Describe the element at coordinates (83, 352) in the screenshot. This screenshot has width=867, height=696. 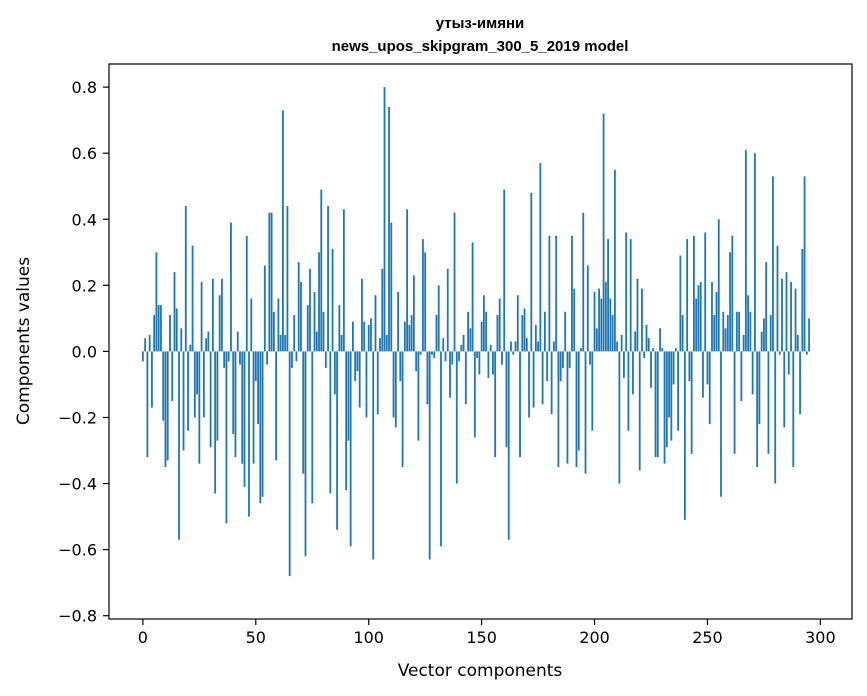
I see `y-axis-ticks: −0.8 −0.6 −0.4 −0.2 0.0 0.2 0.4 0.6 0.8` at that location.